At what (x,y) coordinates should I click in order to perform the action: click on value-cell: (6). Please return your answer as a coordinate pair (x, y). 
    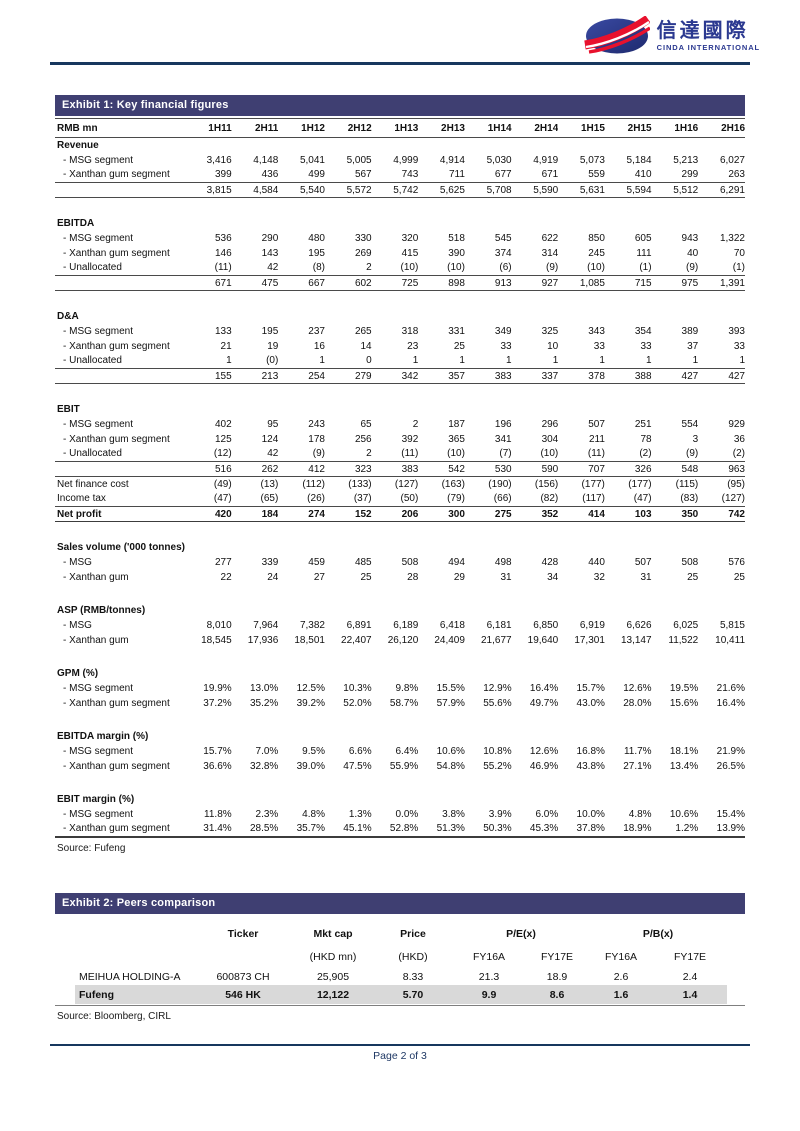
    Looking at the image, I should click on (505, 268).